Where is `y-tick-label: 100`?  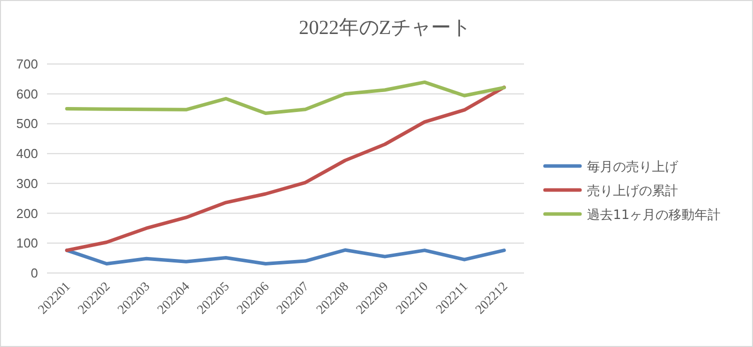 y-tick-label: 100 is located at coordinates (27, 243).